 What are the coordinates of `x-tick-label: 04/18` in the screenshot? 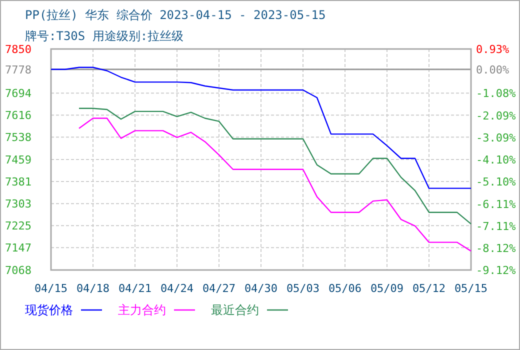 It's located at (93, 288).